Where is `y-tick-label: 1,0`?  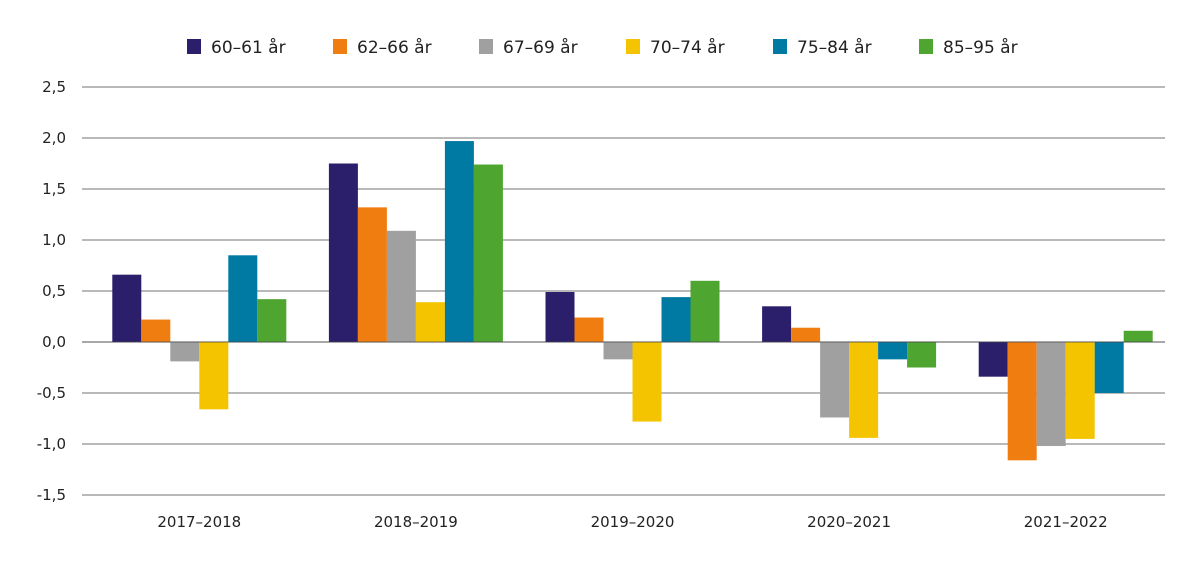
y-tick-label: 1,0 is located at coordinates (54, 240).